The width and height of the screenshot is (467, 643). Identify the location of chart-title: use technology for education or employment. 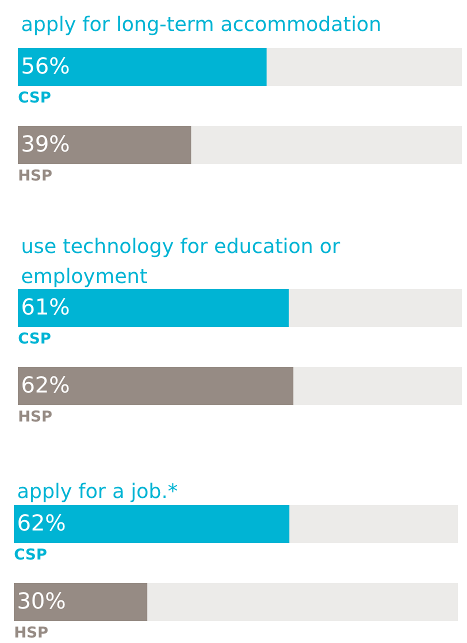
(183, 261).